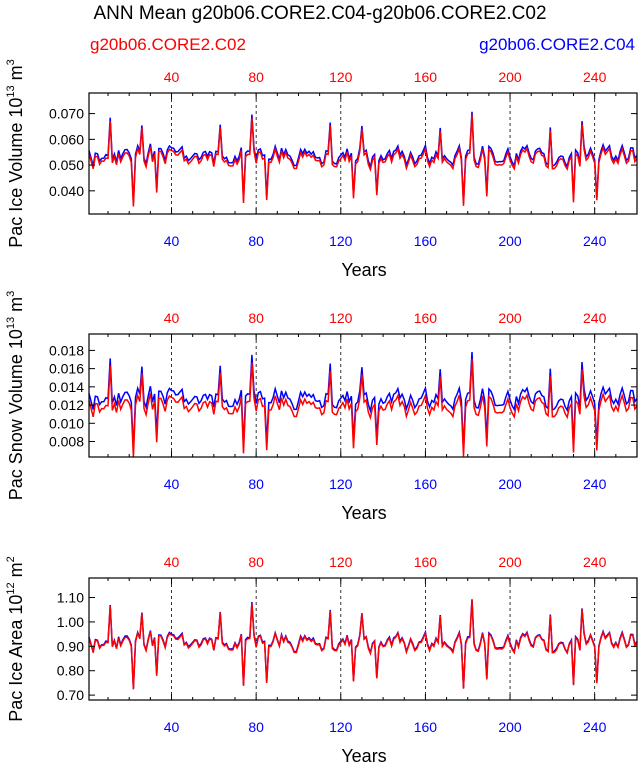 This screenshot has height=762, width=638. I want to click on y-tick-label: 0.040, so click(66, 191).